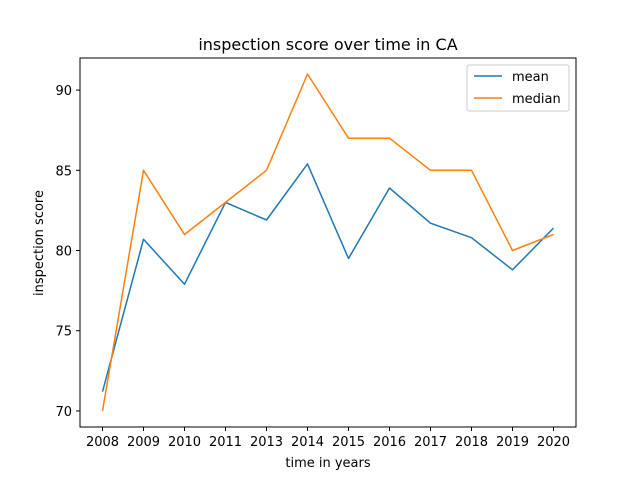 This screenshot has width=640, height=480. What do you see at coordinates (39, 243) in the screenshot?
I see `y-axis-label: inspection score` at bounding box center [39, 243].